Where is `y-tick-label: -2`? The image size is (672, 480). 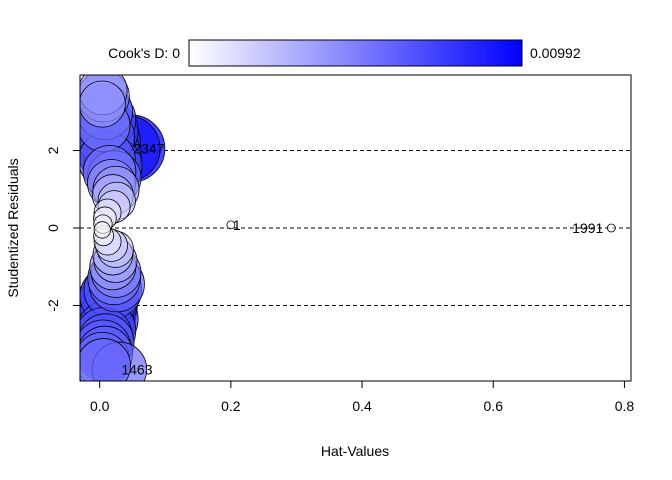 y-tick-label: -2 is located at coordinates (53, 305).